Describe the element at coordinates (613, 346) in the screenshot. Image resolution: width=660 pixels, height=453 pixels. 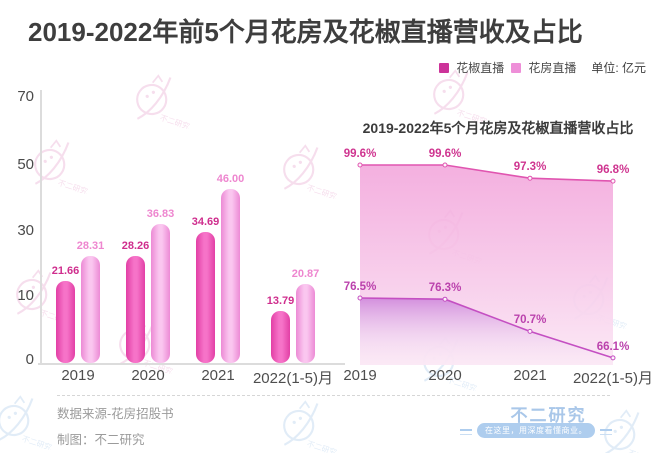
I see `area-value-label: 66.1%` at that location.